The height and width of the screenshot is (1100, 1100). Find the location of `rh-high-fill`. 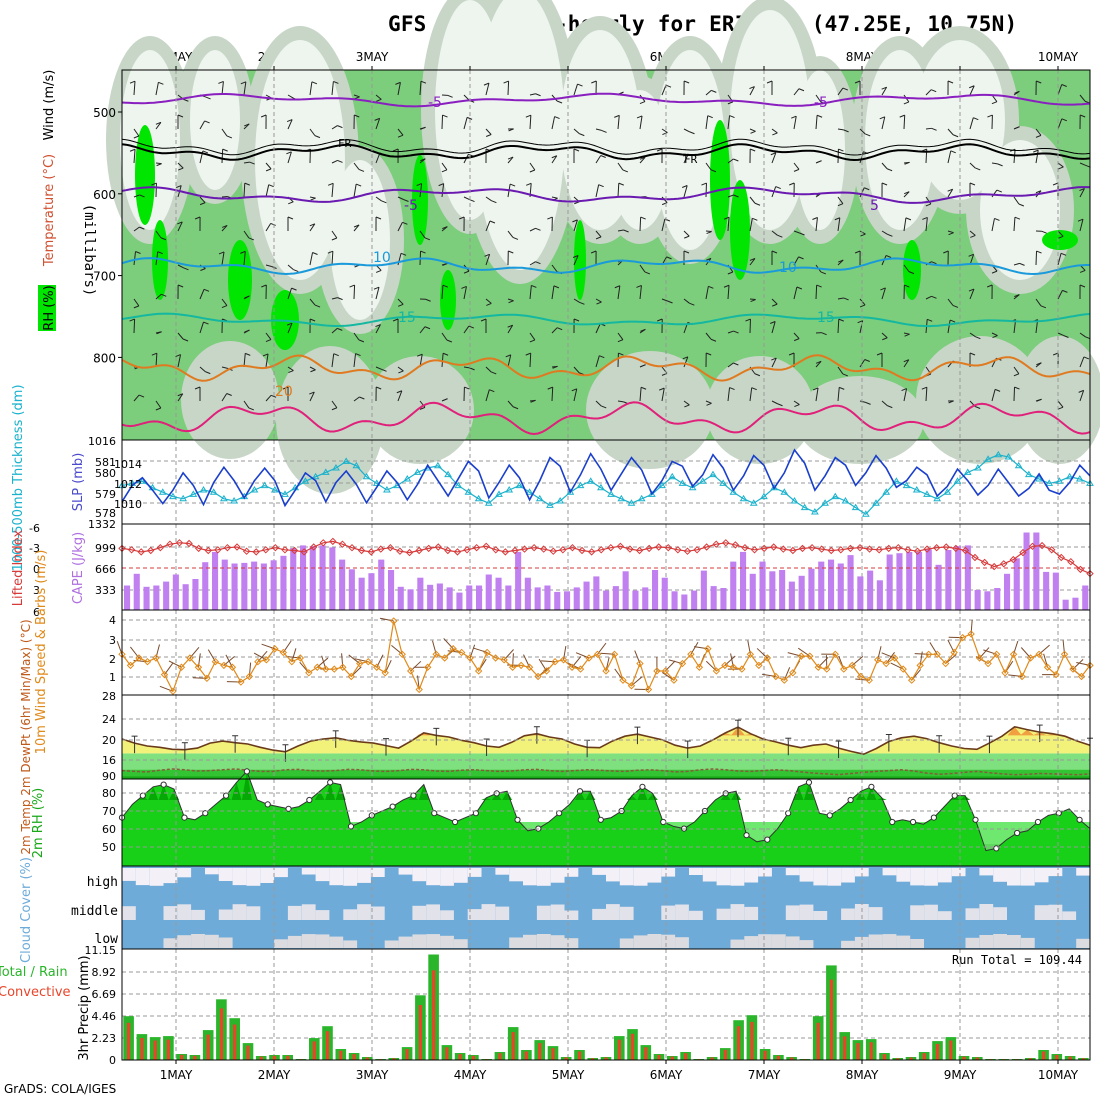

rh-high-fill is located at coordinates (808, 791).